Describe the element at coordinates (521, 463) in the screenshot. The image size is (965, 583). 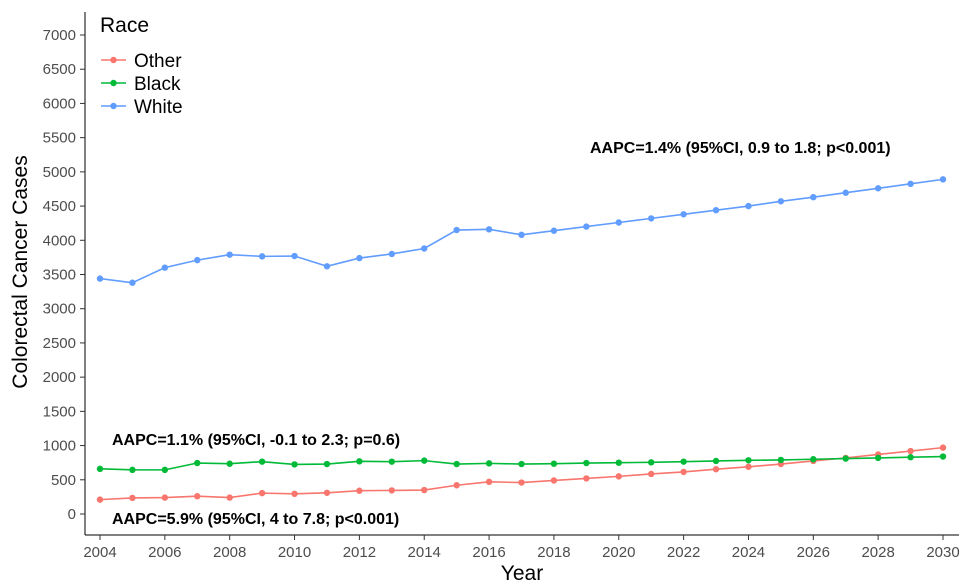
I see `series-black` at that location.